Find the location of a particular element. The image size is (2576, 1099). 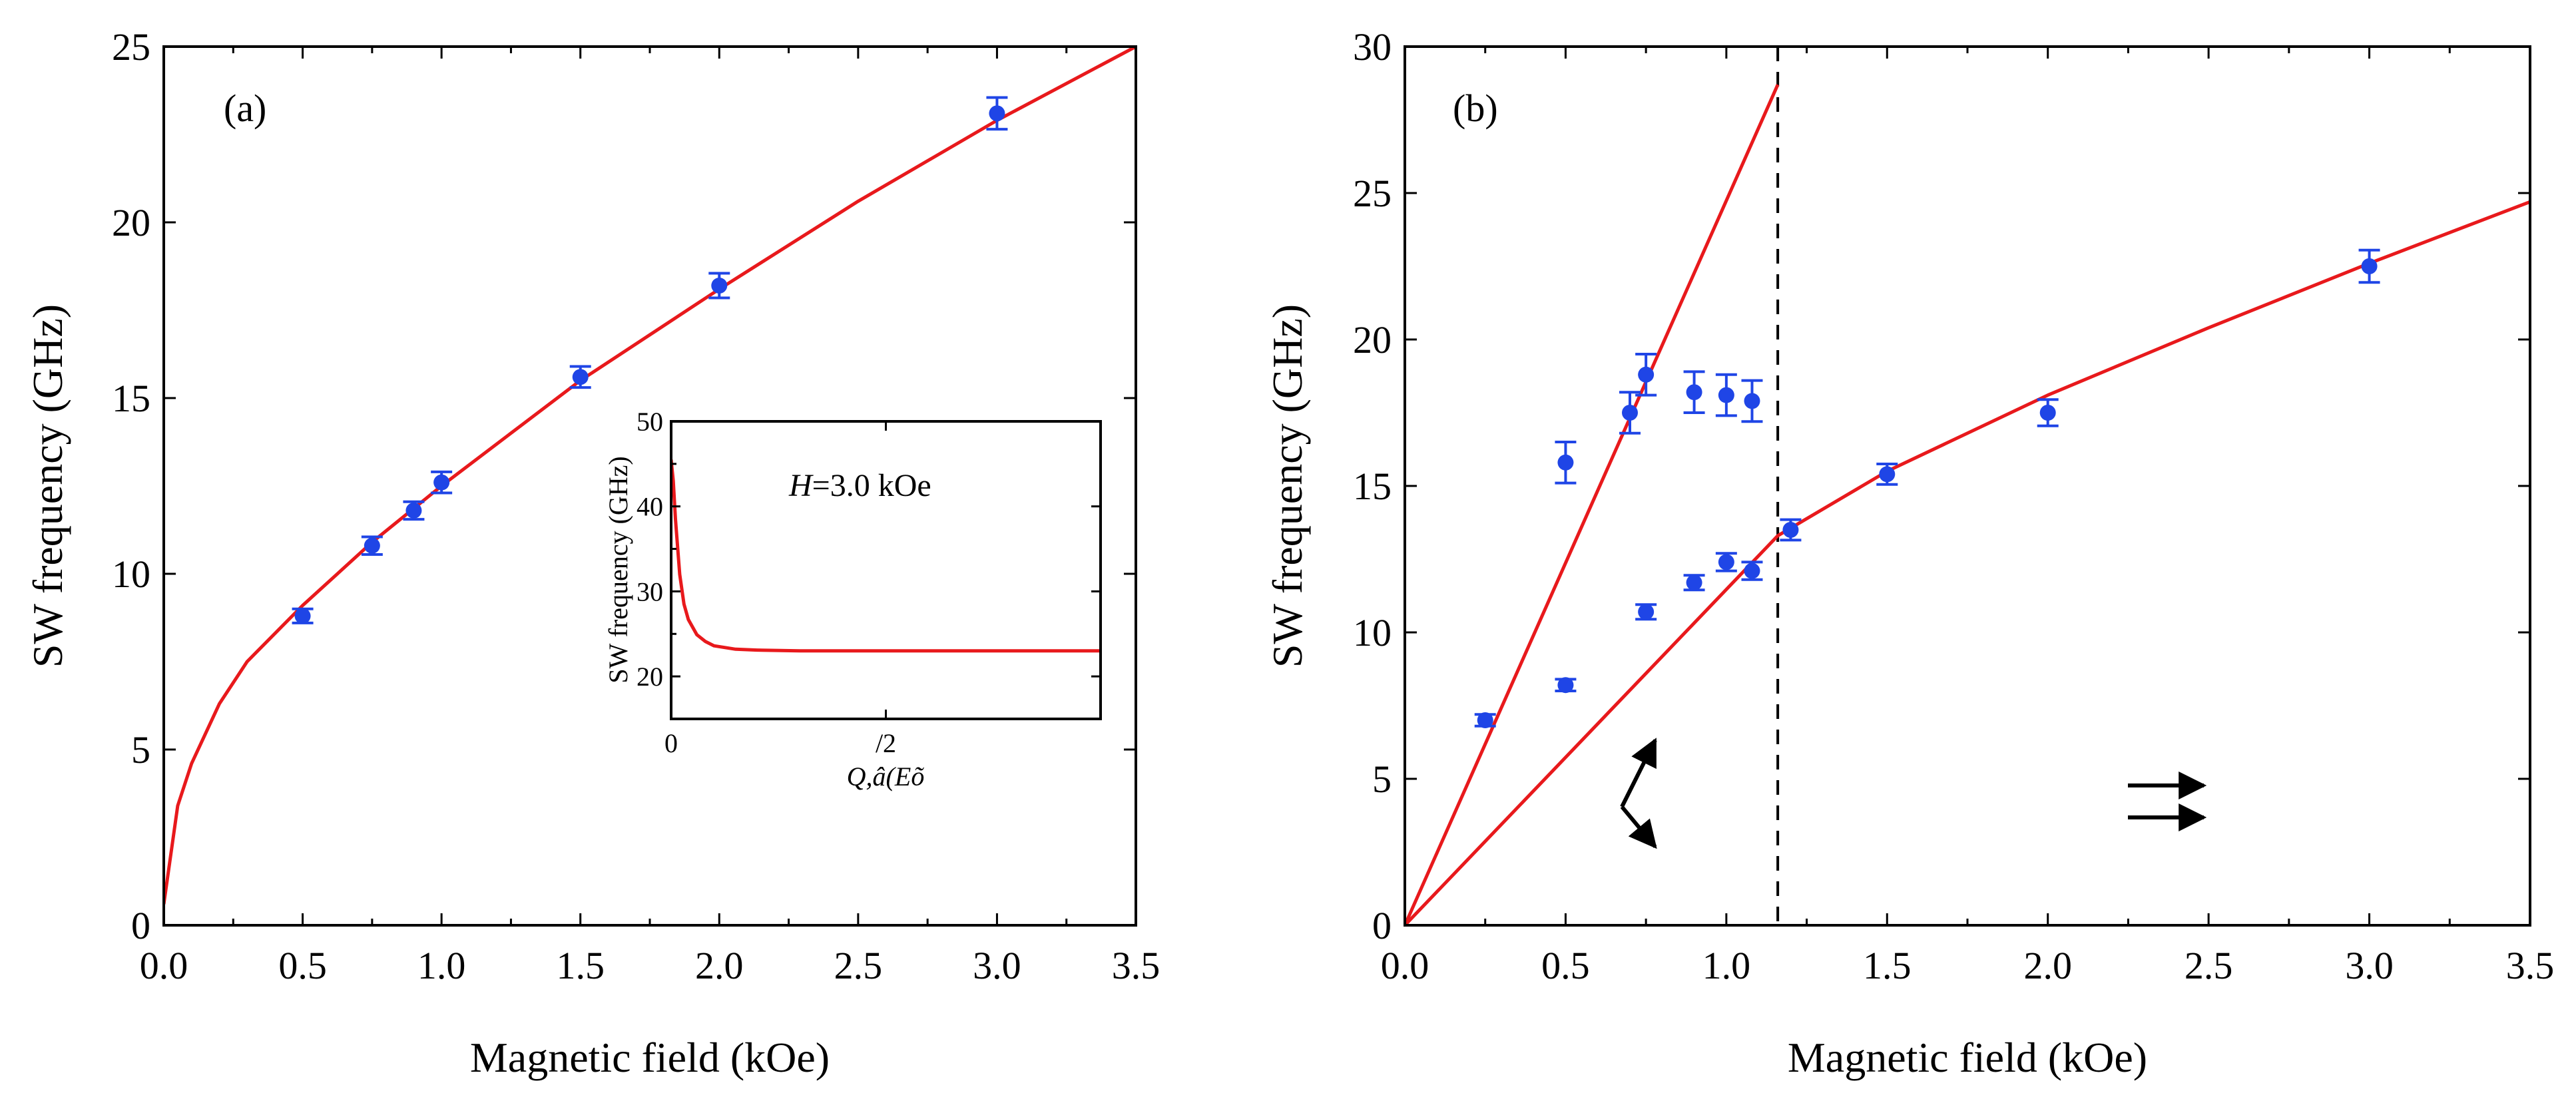

inset-annotation-symbol: H is located at coordinates (801, 485).